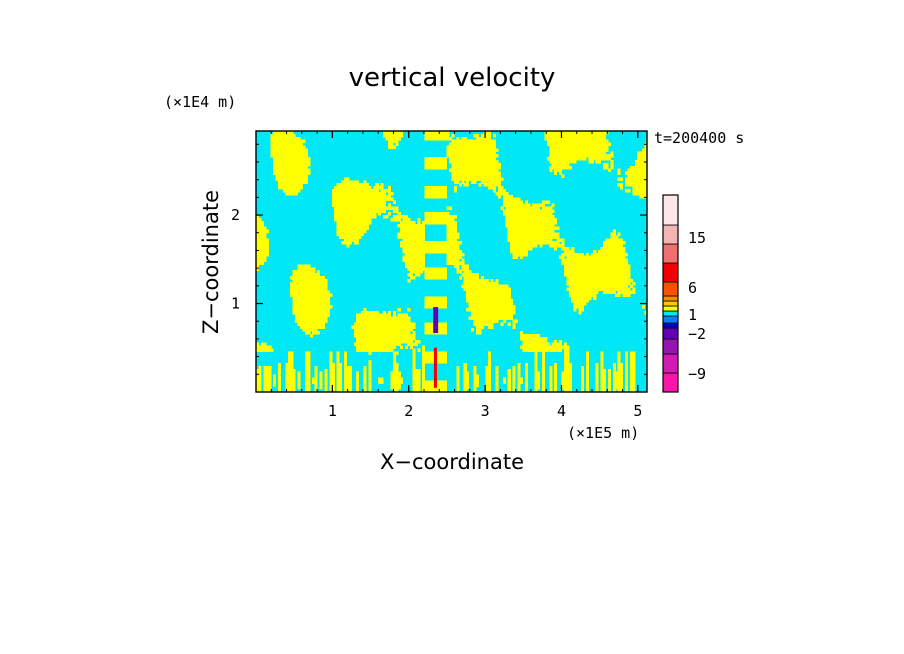 The width and height of the screenshot is (904, 654). Describe the element at coordinates (697, 374) in the screenshot. I see `colorbar-tick-label: −9` at that location.